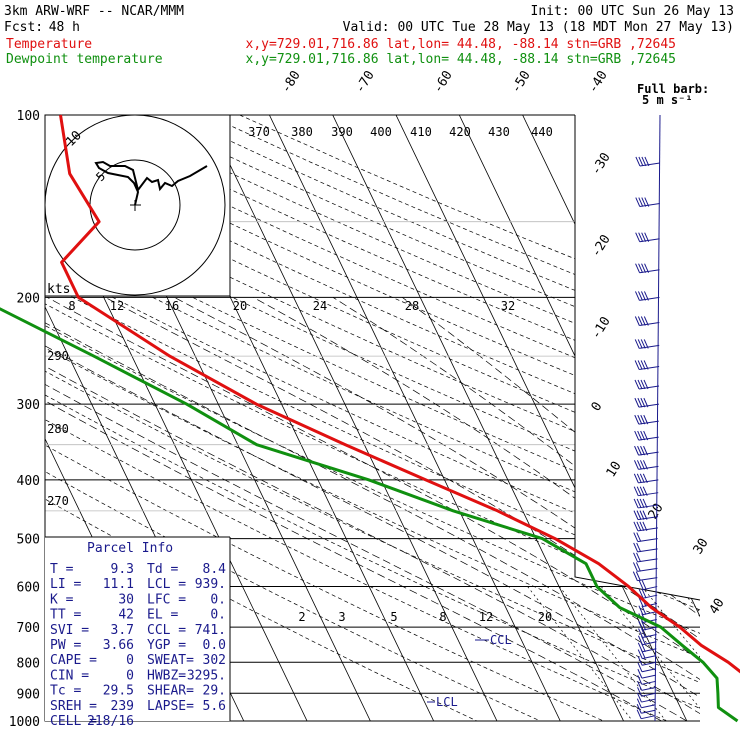 The width and height of the screenshot is (740, 740). What do you see at coordinates (166, 645) in the screenshot?
I see `parcel-row-label-b: YGP =` at bounding box center [166, 645].